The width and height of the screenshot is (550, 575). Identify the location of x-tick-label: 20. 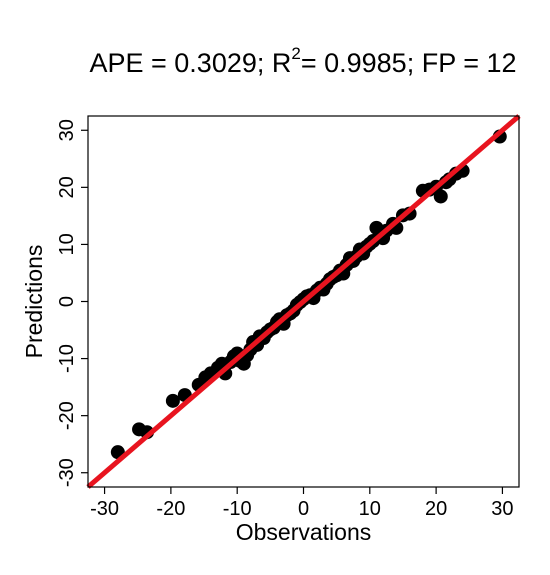
(436, 509).